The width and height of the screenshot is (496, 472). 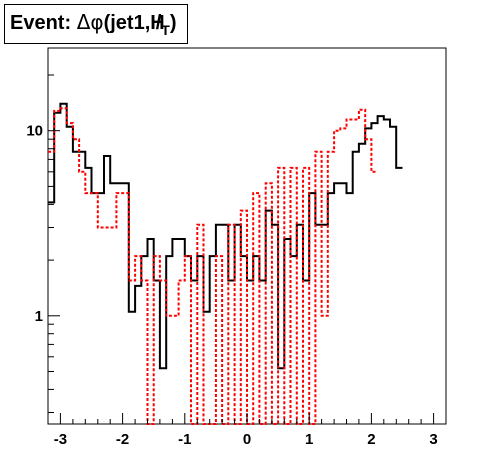 I want to click on title-open-paren: (, so click(x=107, y=23).